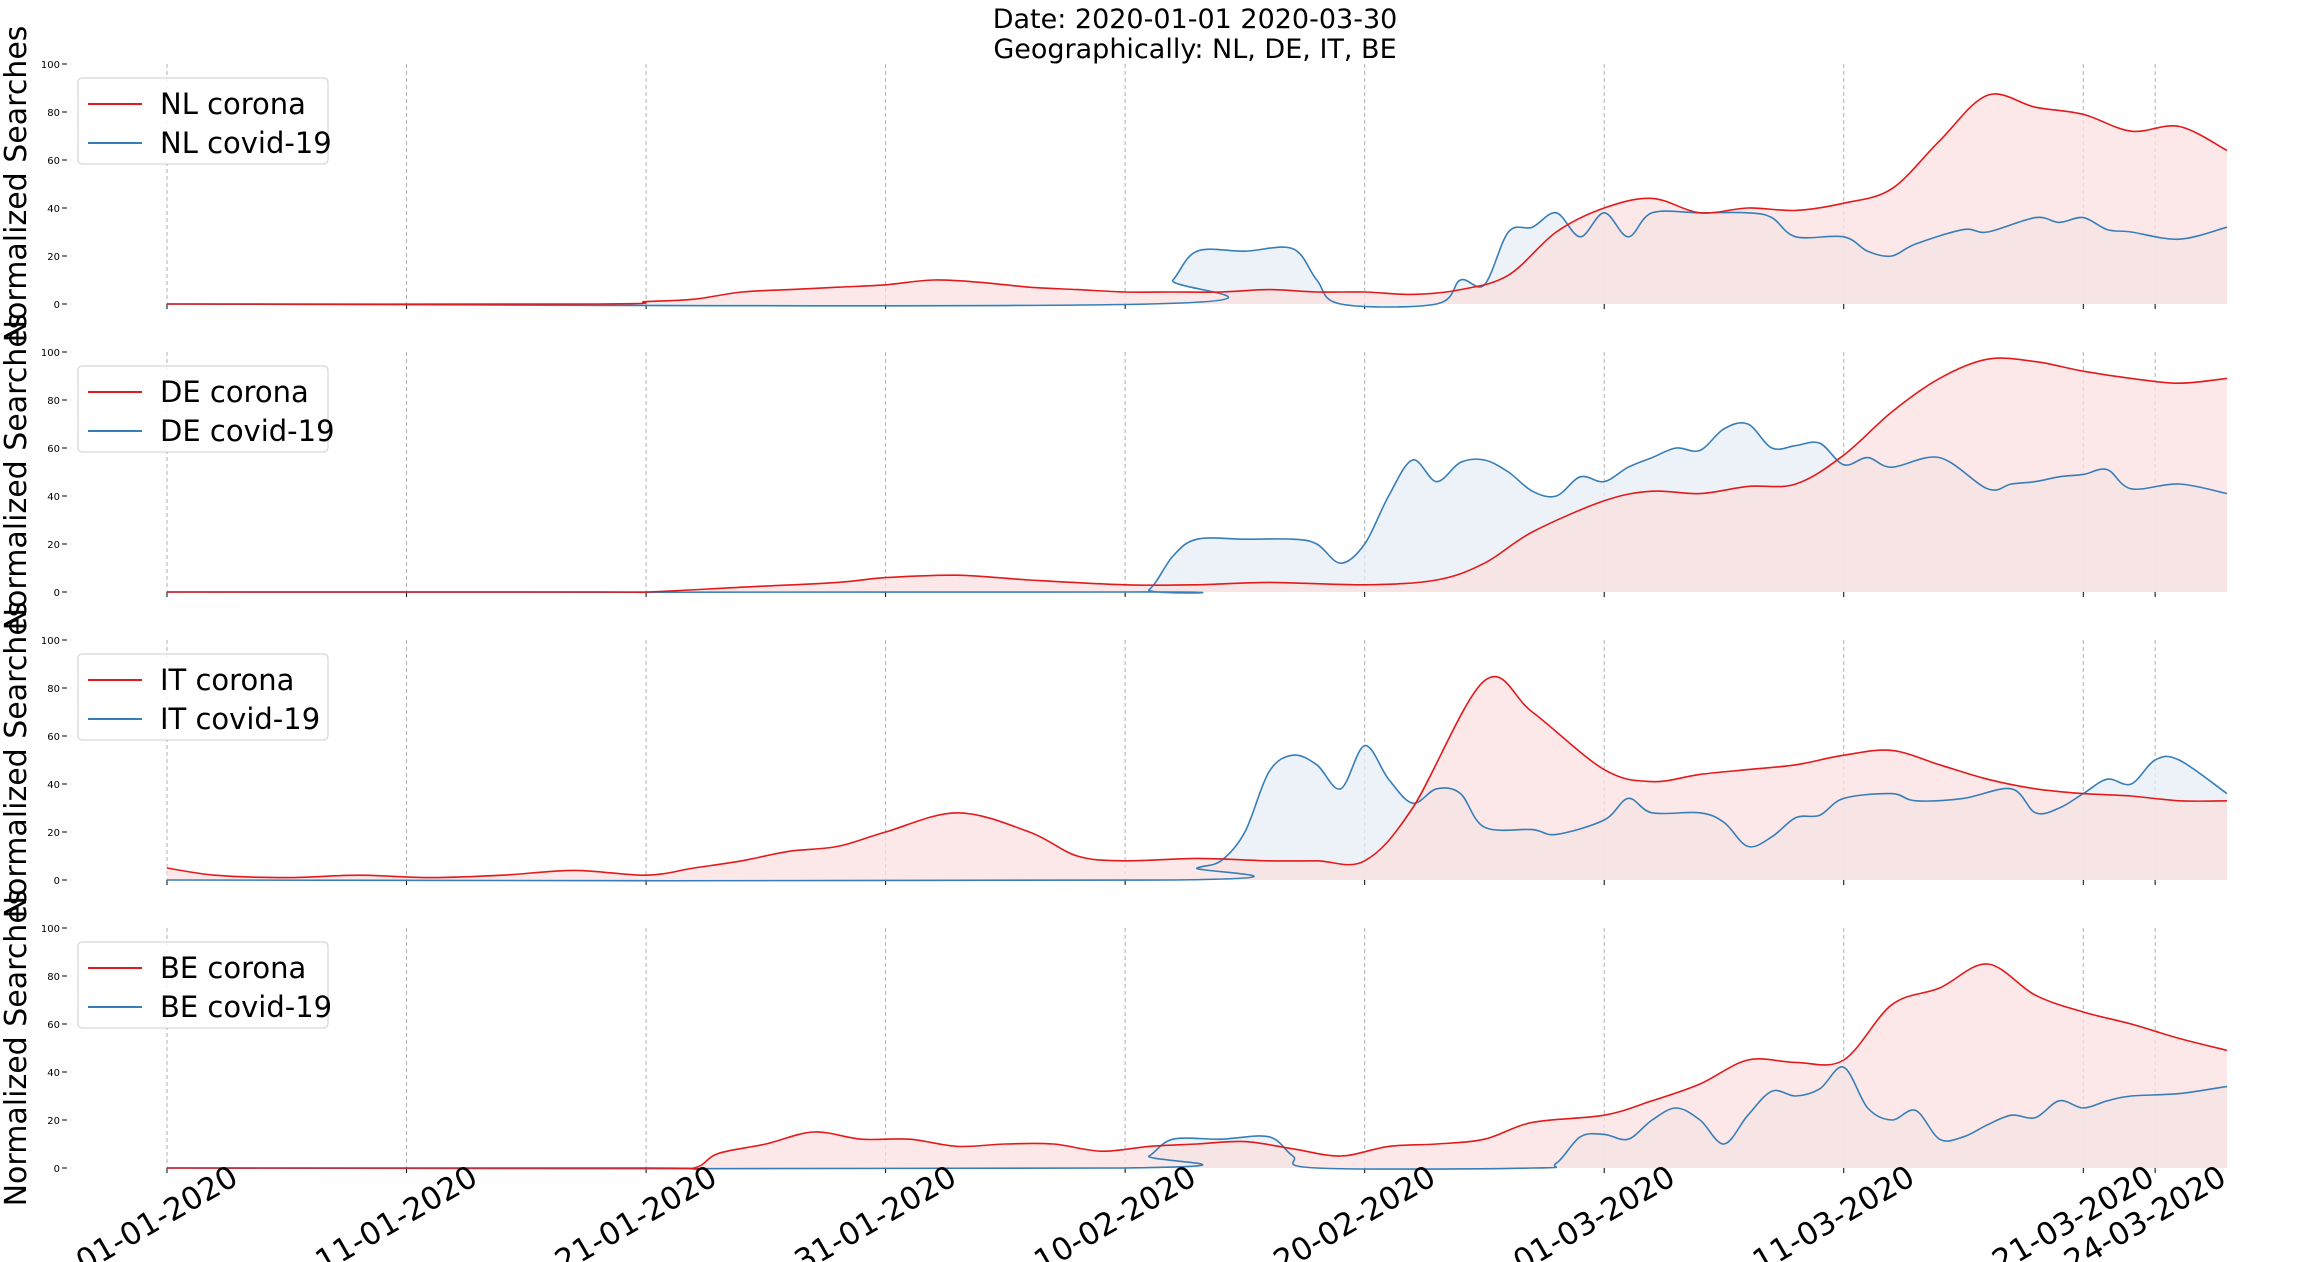 The height and width of the screenshot is (1262, 2302). Describe the element at coordinates (246, 143) in the screenshot. I see `legend-label-covid: NL covid-19` at that location.